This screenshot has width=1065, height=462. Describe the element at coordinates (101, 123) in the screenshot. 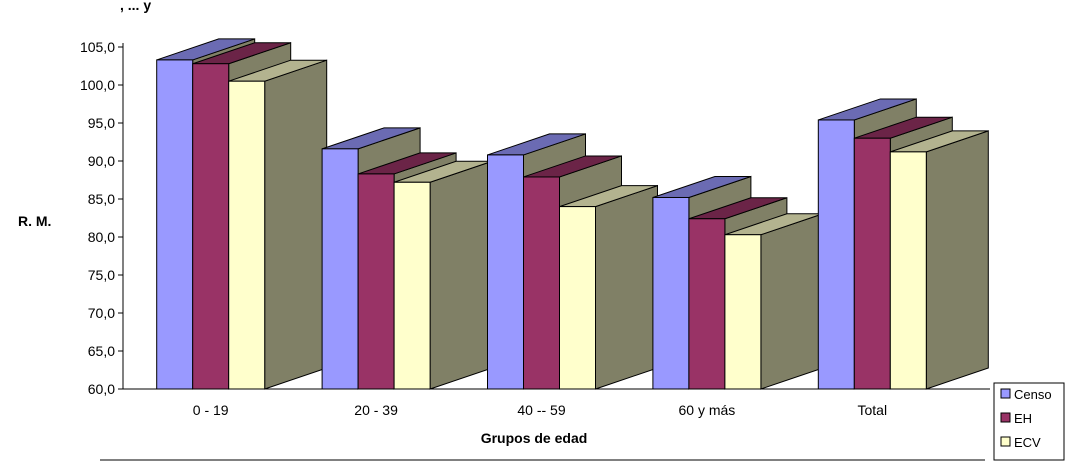

I see `y-tick-label: 95,0` at that location.